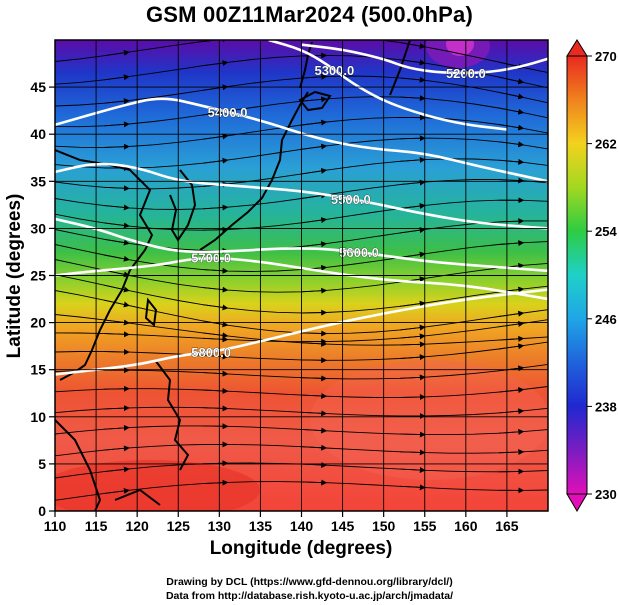  I want to click on x-tick-label: 110, so click(55, 526).